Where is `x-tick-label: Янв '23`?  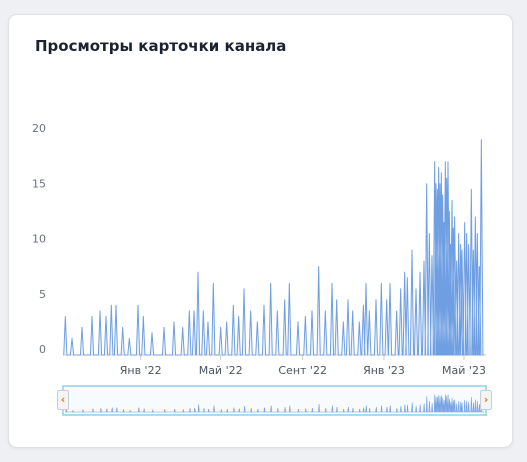
x-tick-label: Янв '23 is located at coordinates (384, 370).